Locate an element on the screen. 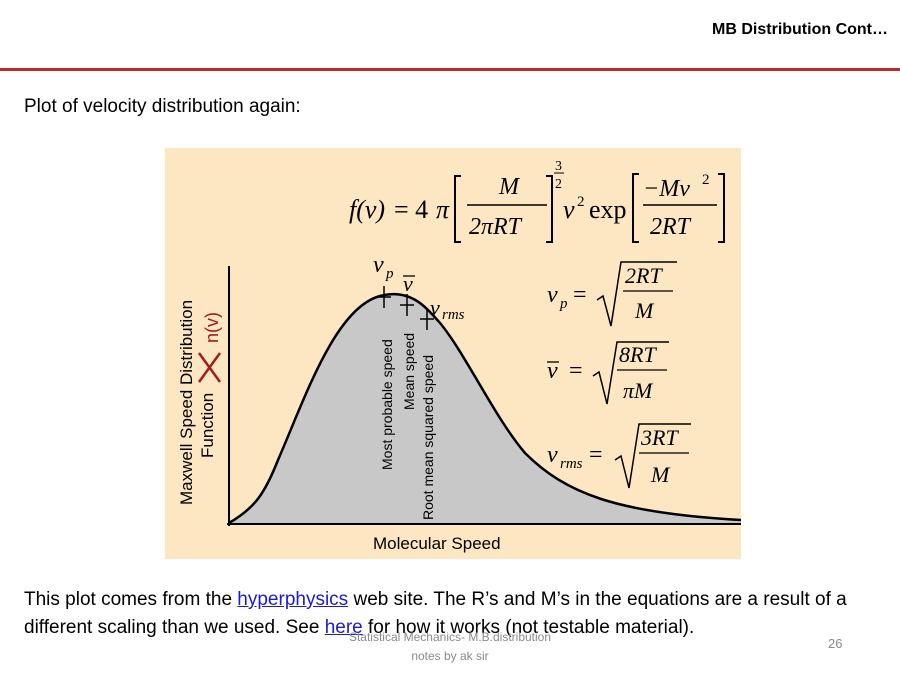 The height and width of the screenshot is (675, 900). strike-out-mark is located at coordinates (209, 367).